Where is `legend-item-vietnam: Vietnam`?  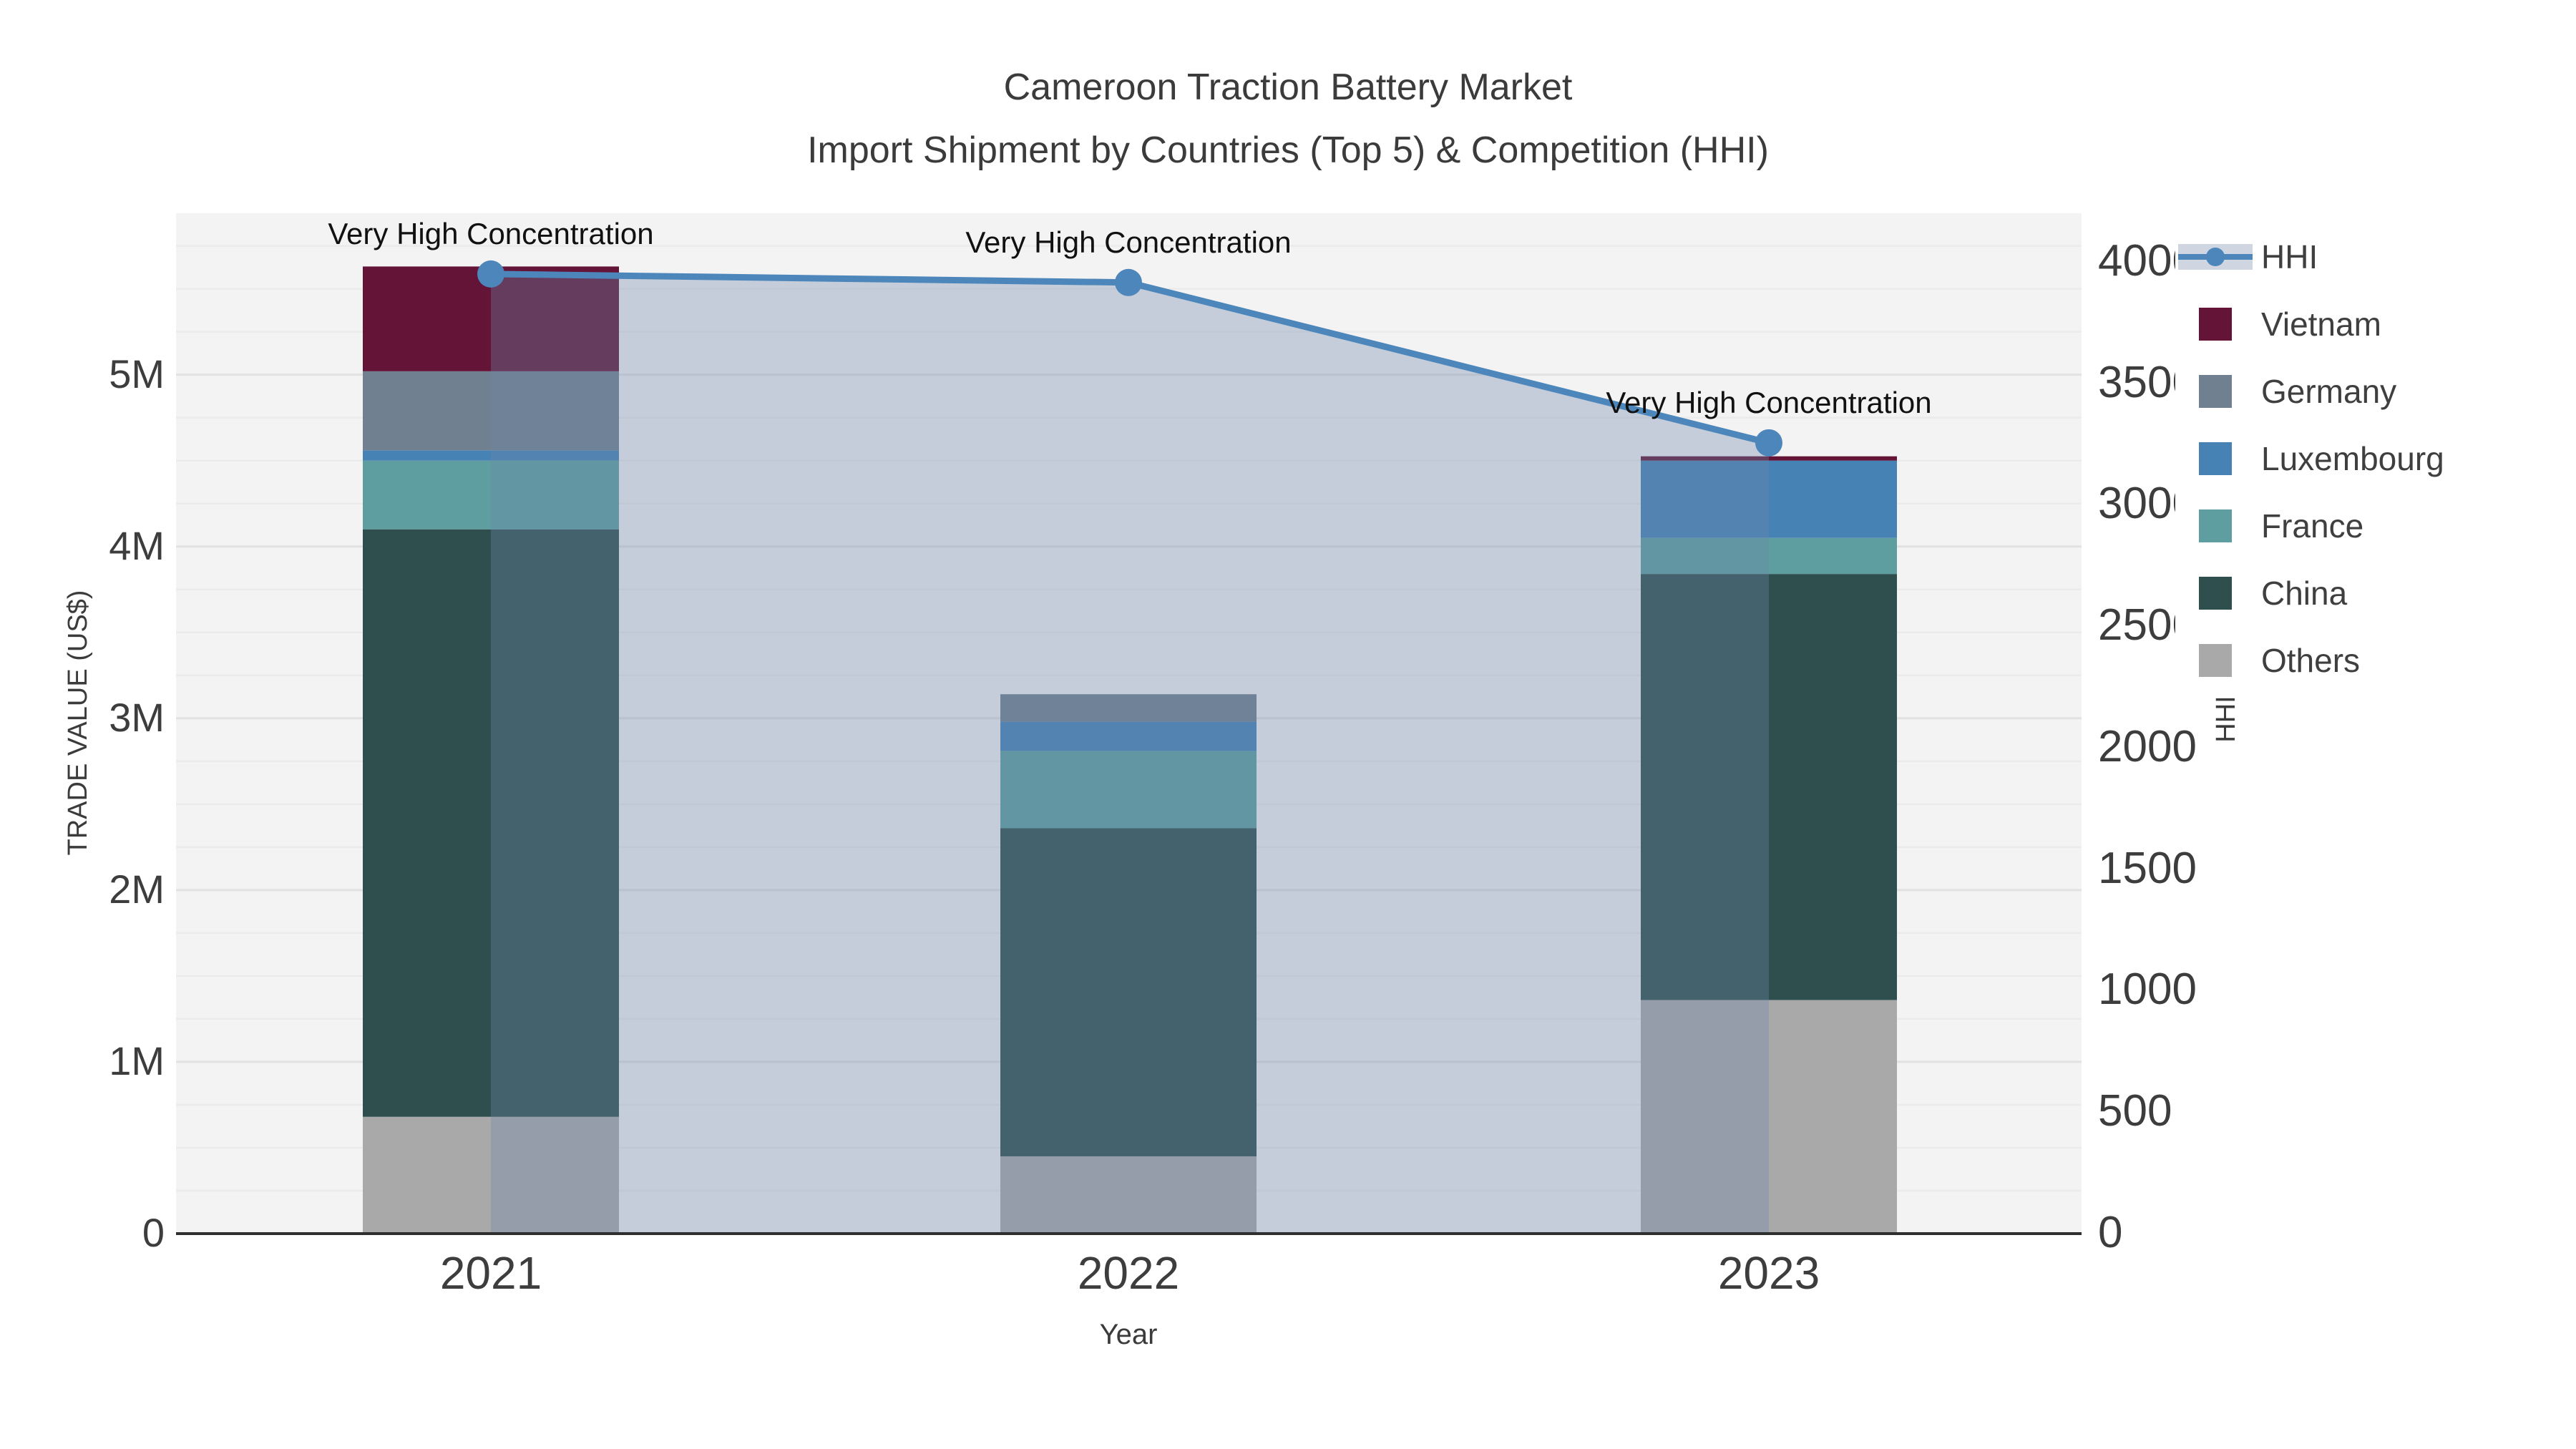 legend-item-vietnam: Vietnam is located at coordinates (2370, 324).